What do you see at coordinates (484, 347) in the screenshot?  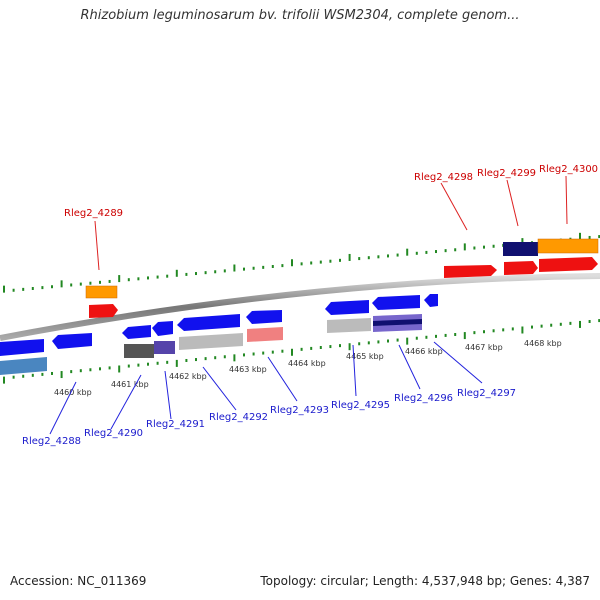 I see `kbp-label: 4467 kbp` at bounding box center [484, 347].